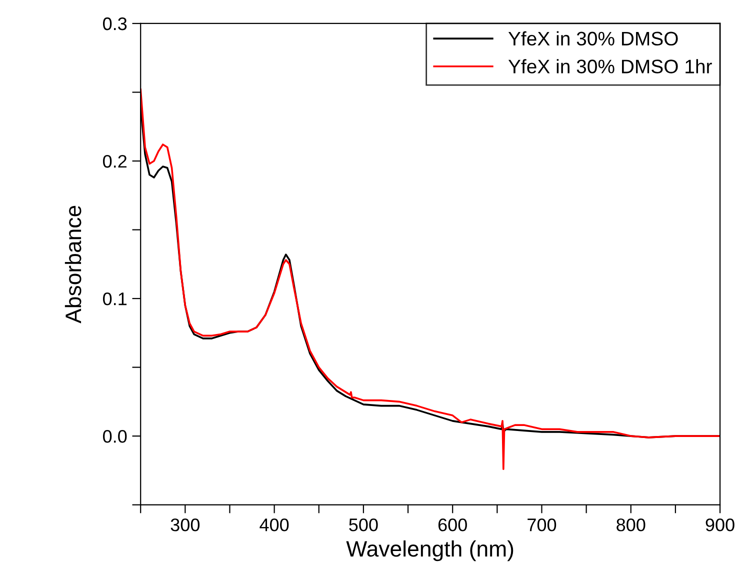  I want to click on y-tick-label: 0.3, so click(115, 23).